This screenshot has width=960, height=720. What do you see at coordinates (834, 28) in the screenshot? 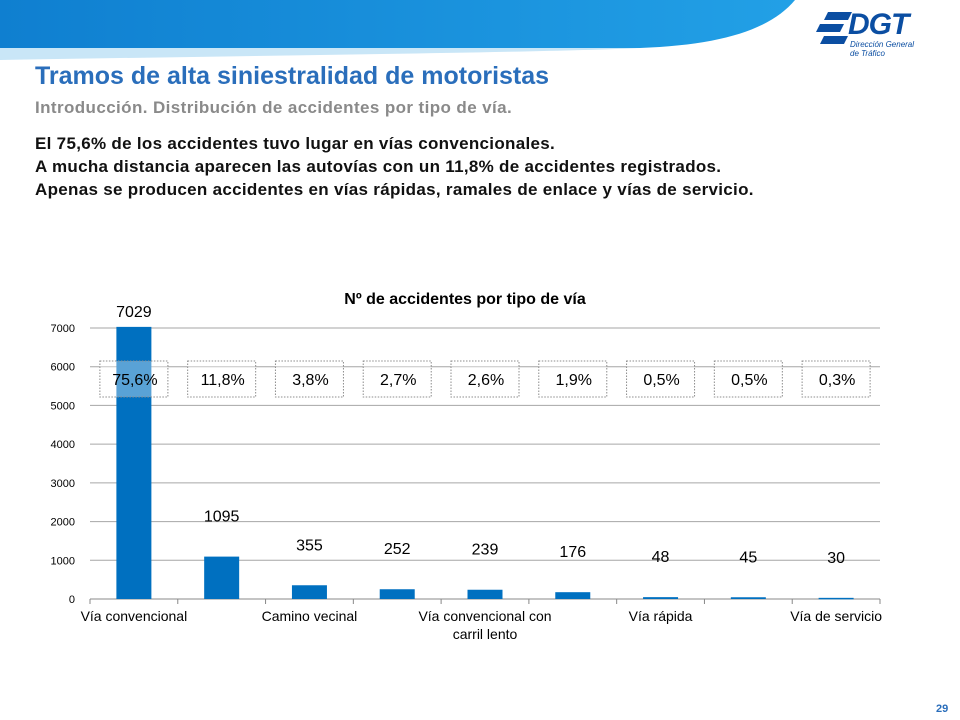
I see `dgt-logo-mark-icon` at bounding box center [834, 28].